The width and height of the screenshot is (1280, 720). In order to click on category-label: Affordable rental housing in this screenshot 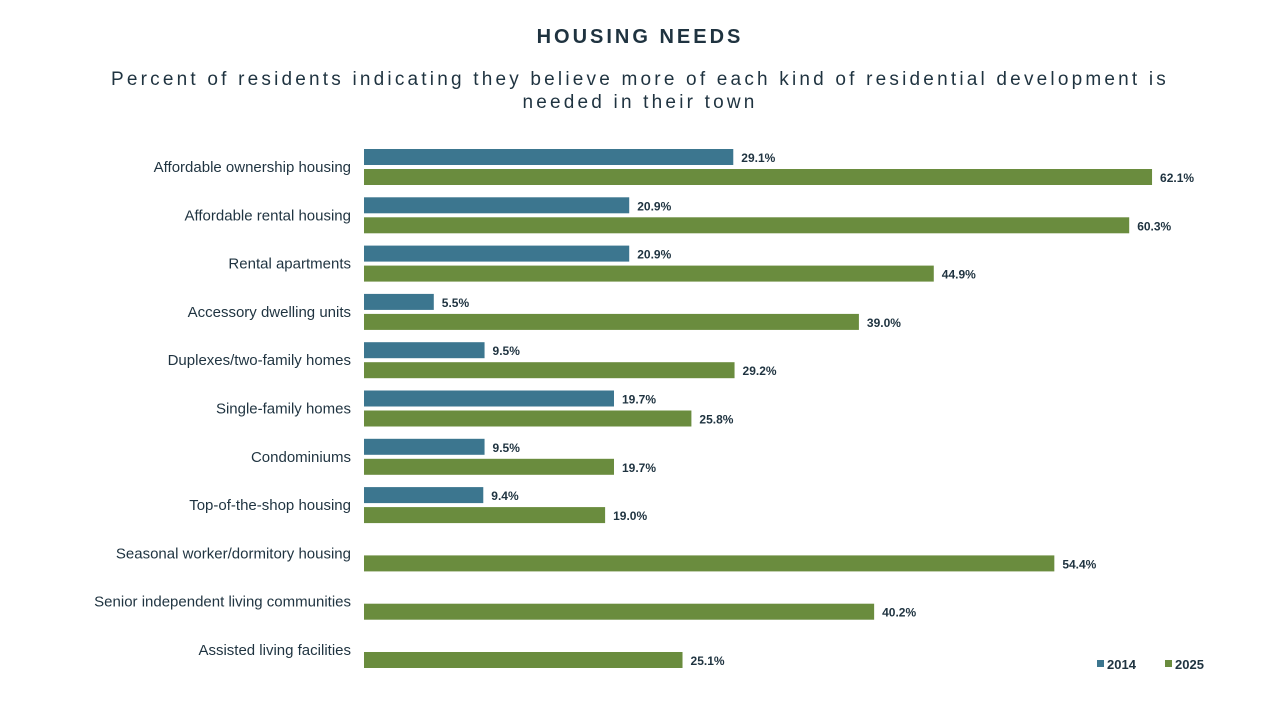, I will do `click(267, 215)`.